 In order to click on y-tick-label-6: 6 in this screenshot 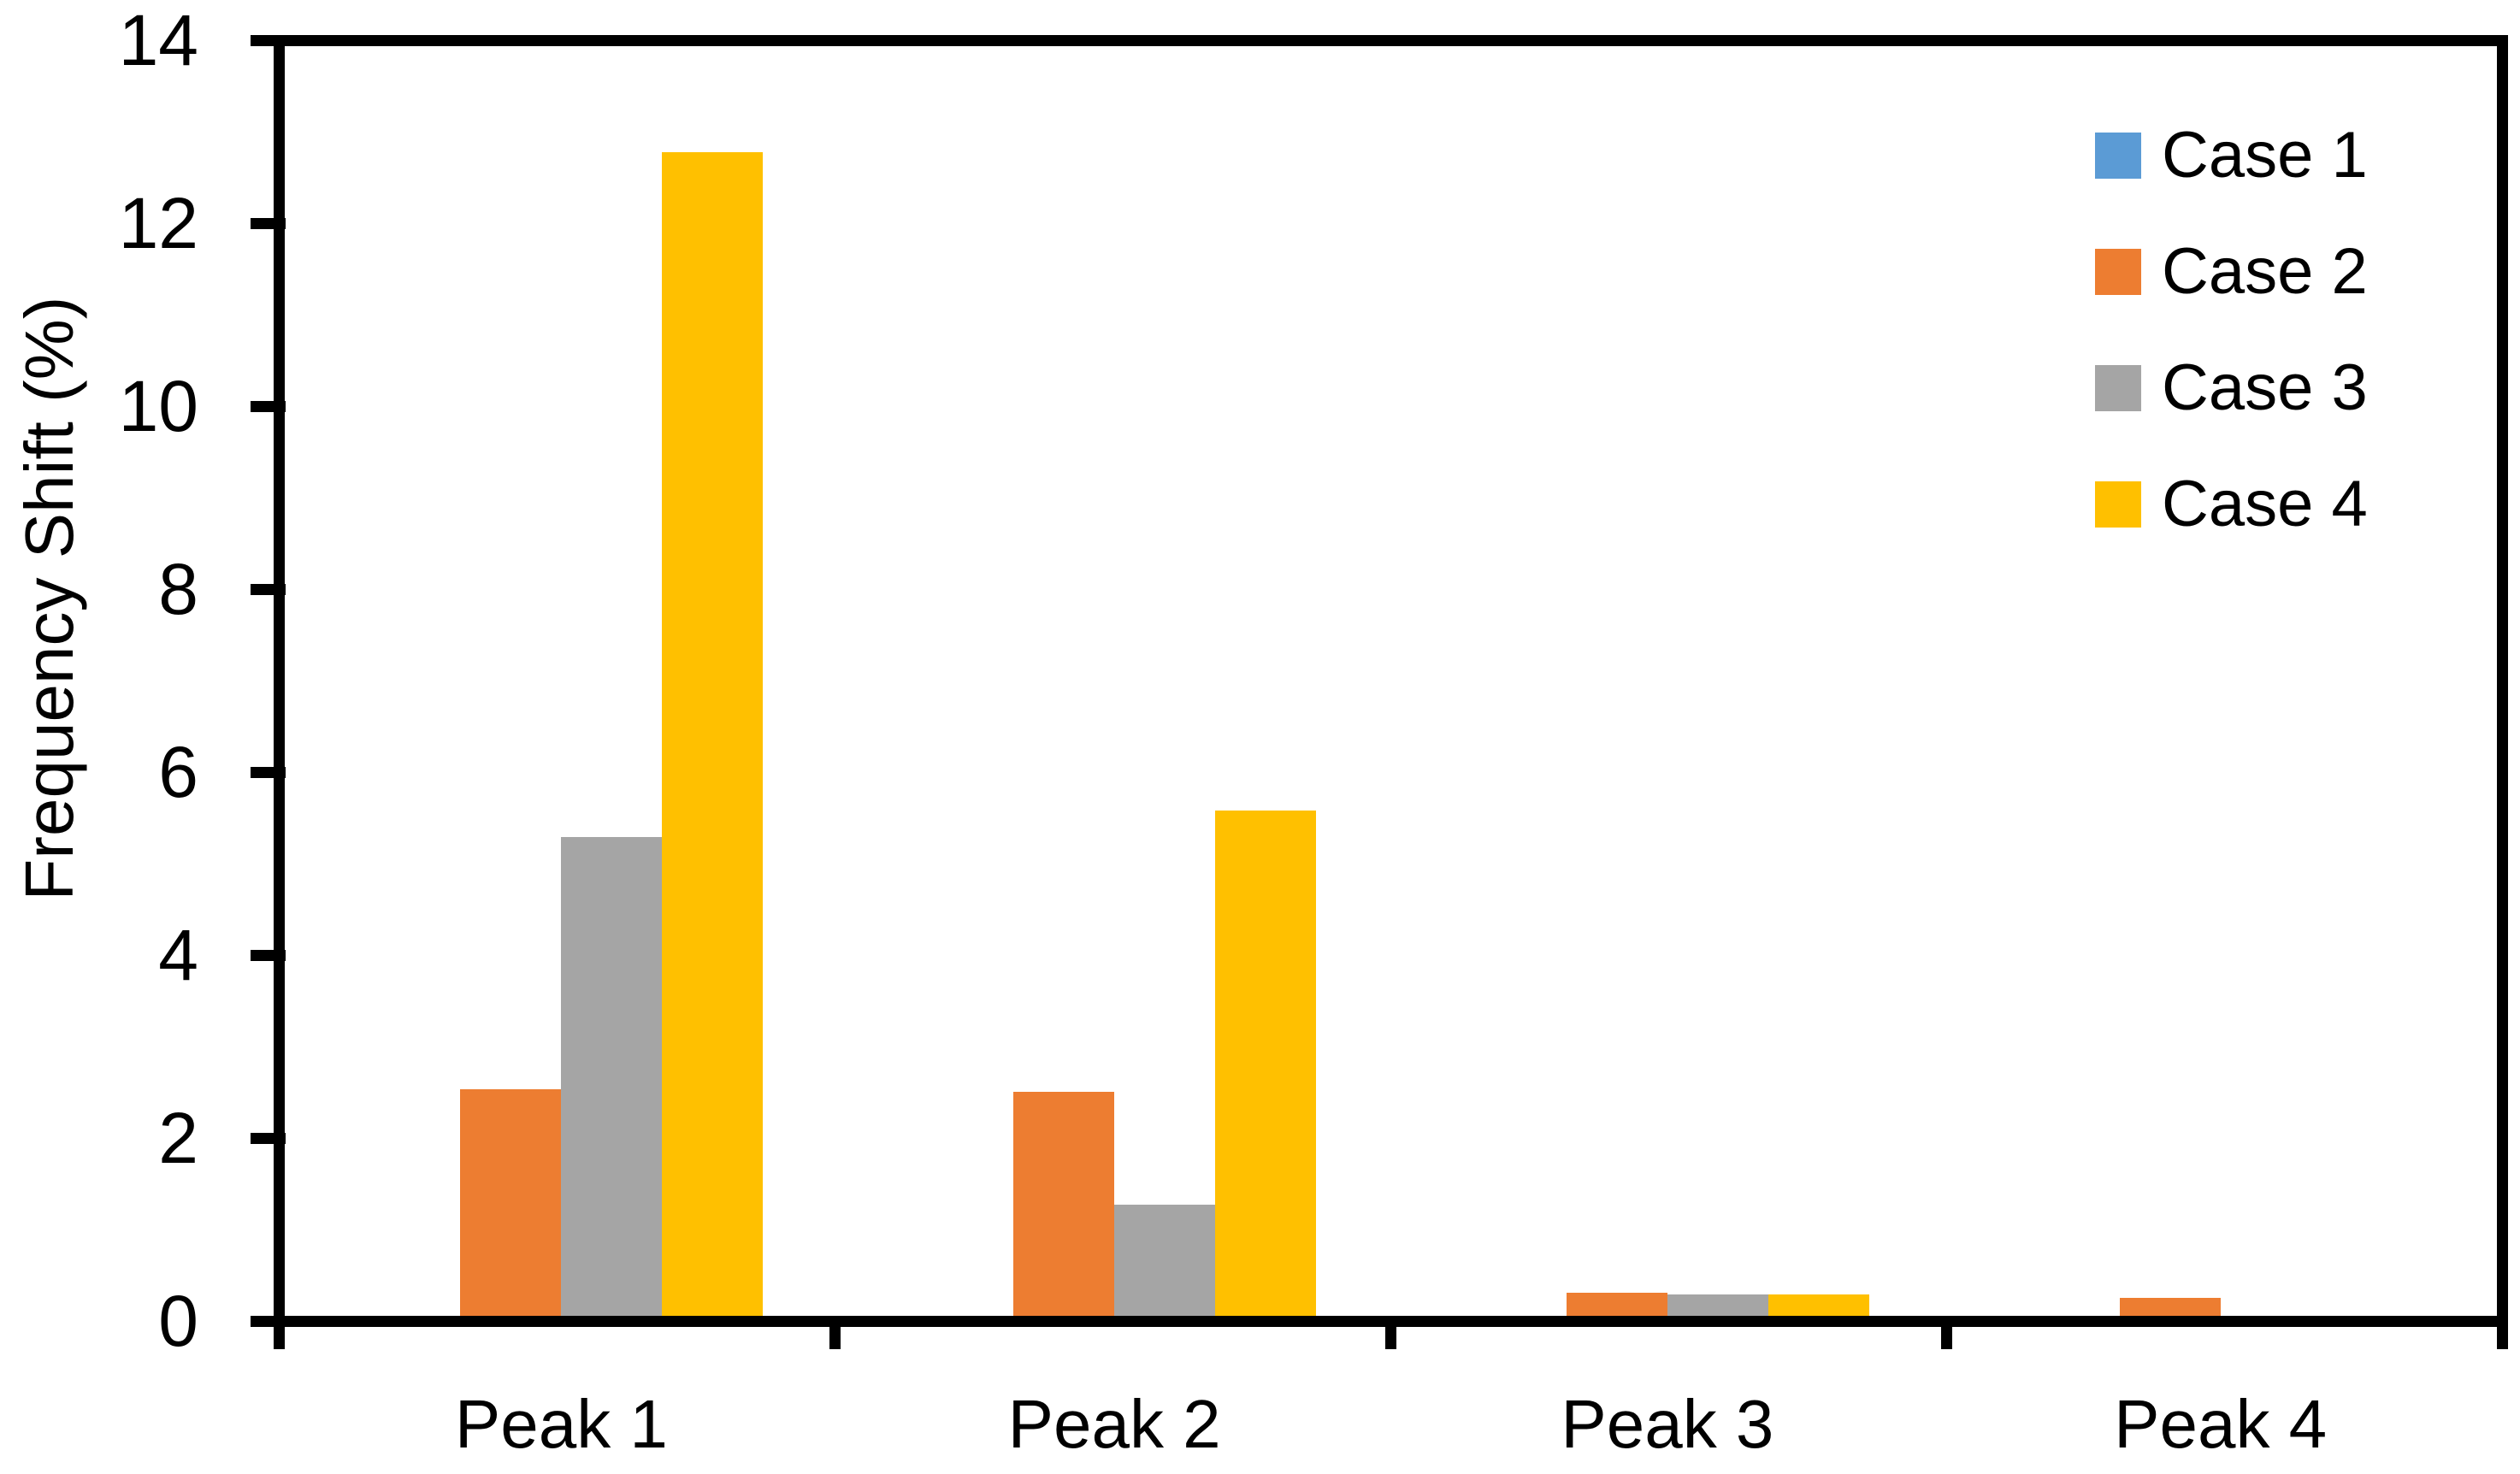, I will do `click(178, 772)`.